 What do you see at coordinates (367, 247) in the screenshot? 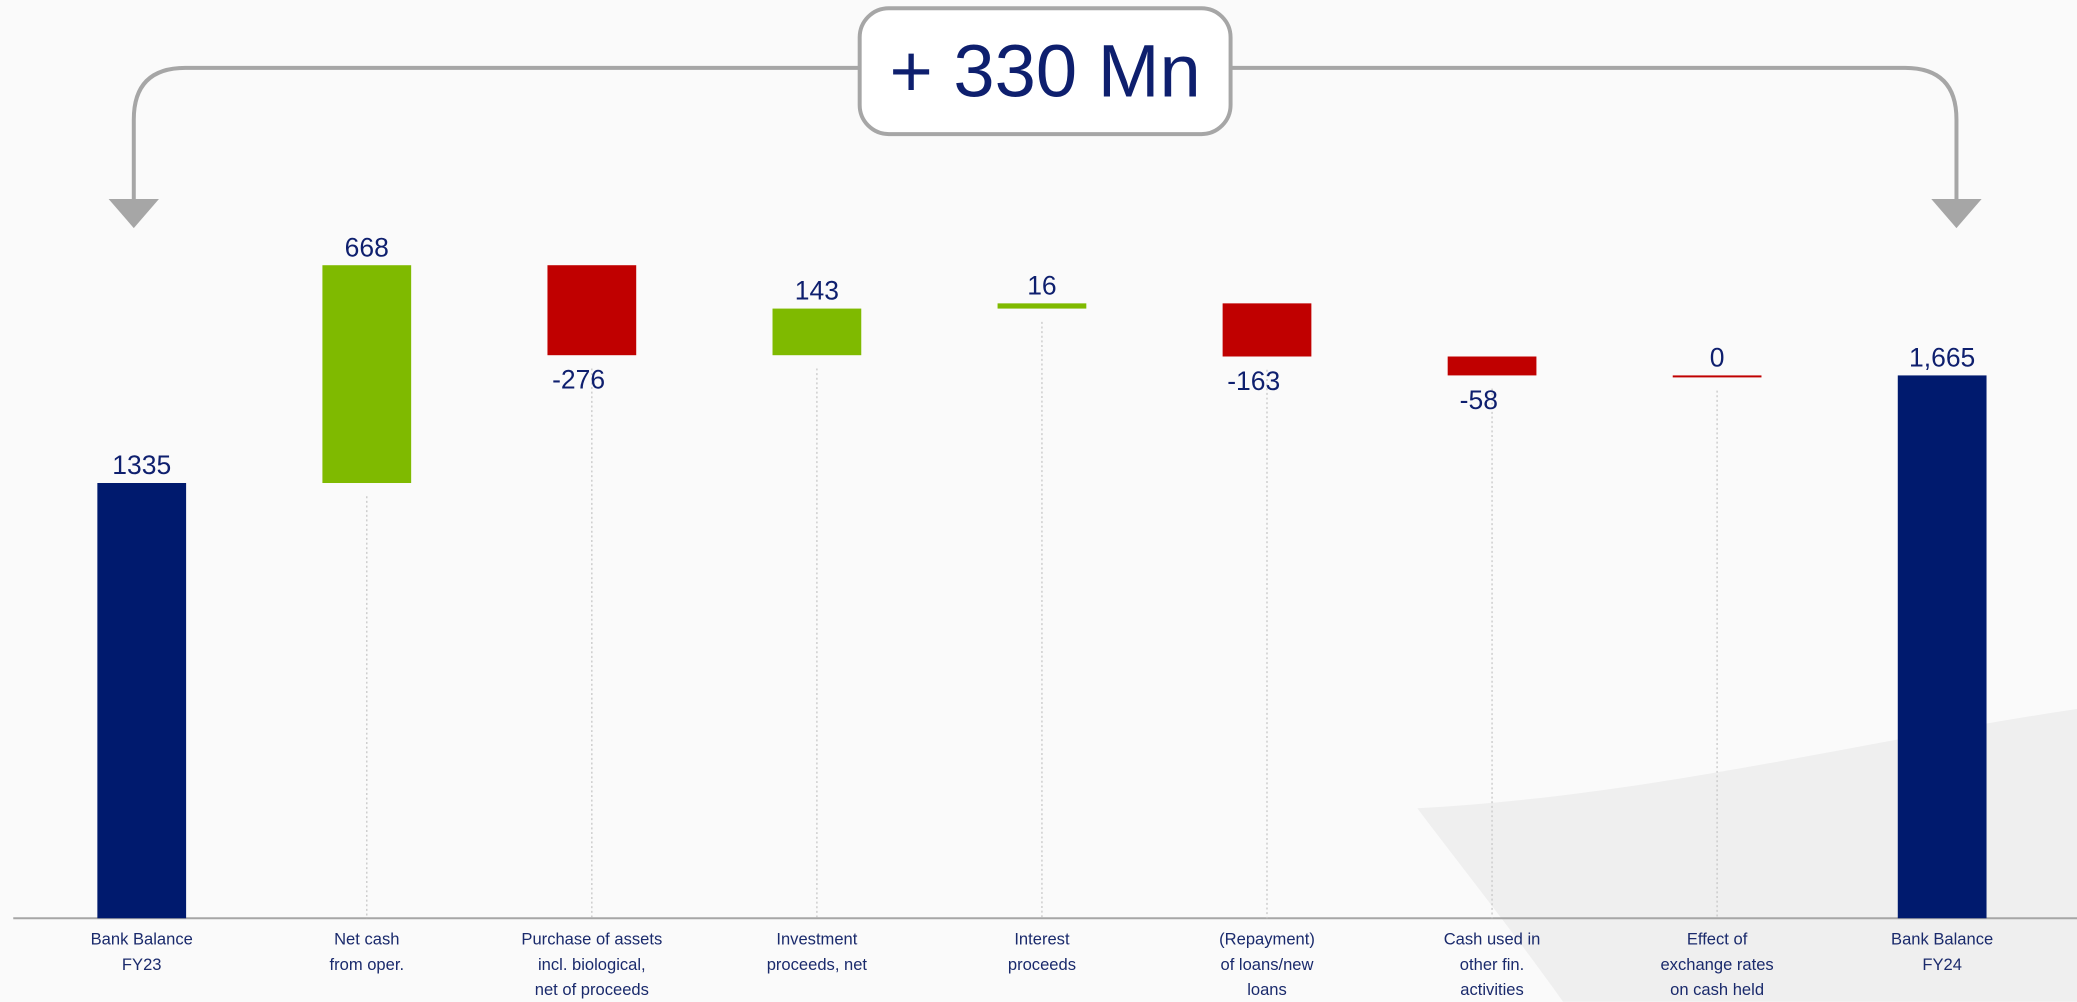
I see `value-label: 668` at bounding box center [367, 247].